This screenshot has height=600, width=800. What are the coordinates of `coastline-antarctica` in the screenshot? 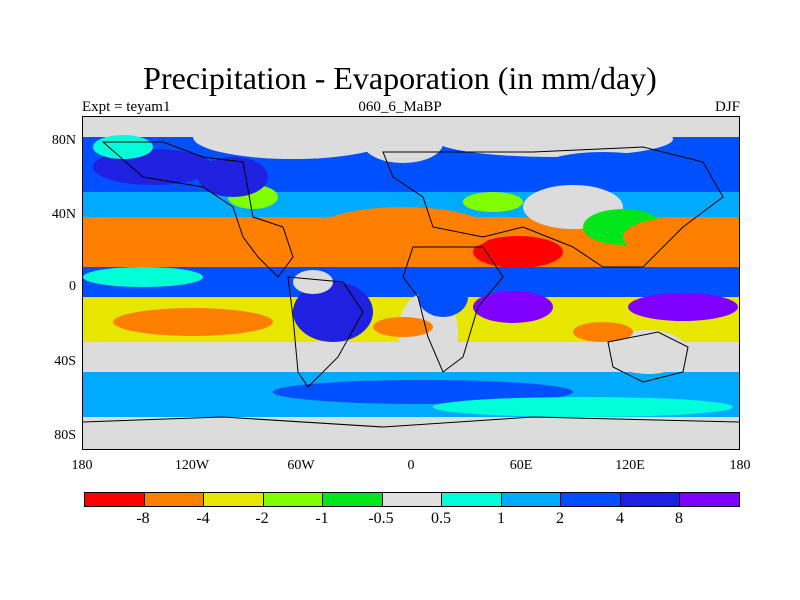 It's located at (411, 422).